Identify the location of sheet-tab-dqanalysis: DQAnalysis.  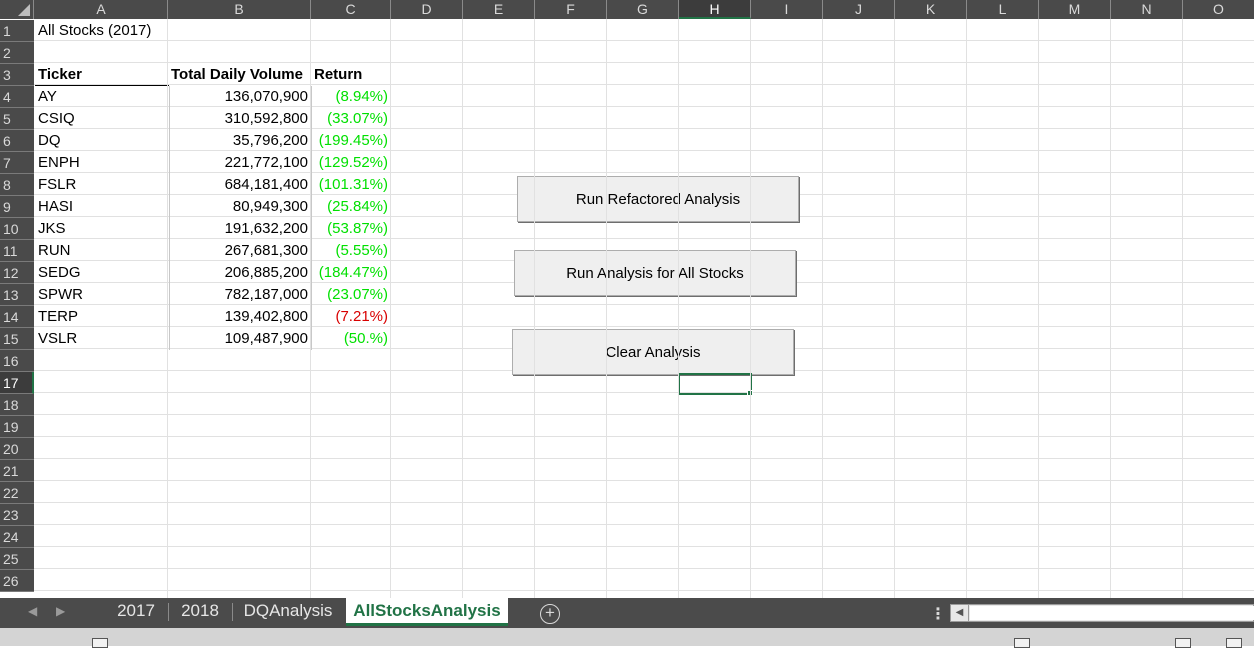
(288, 610).